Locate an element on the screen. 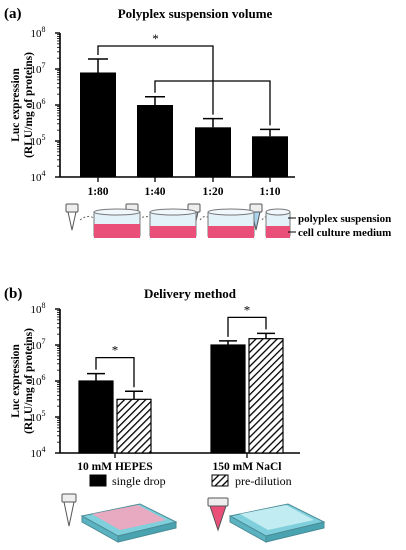  legend-swatch-single-drop is located at coordinates (98, 480).